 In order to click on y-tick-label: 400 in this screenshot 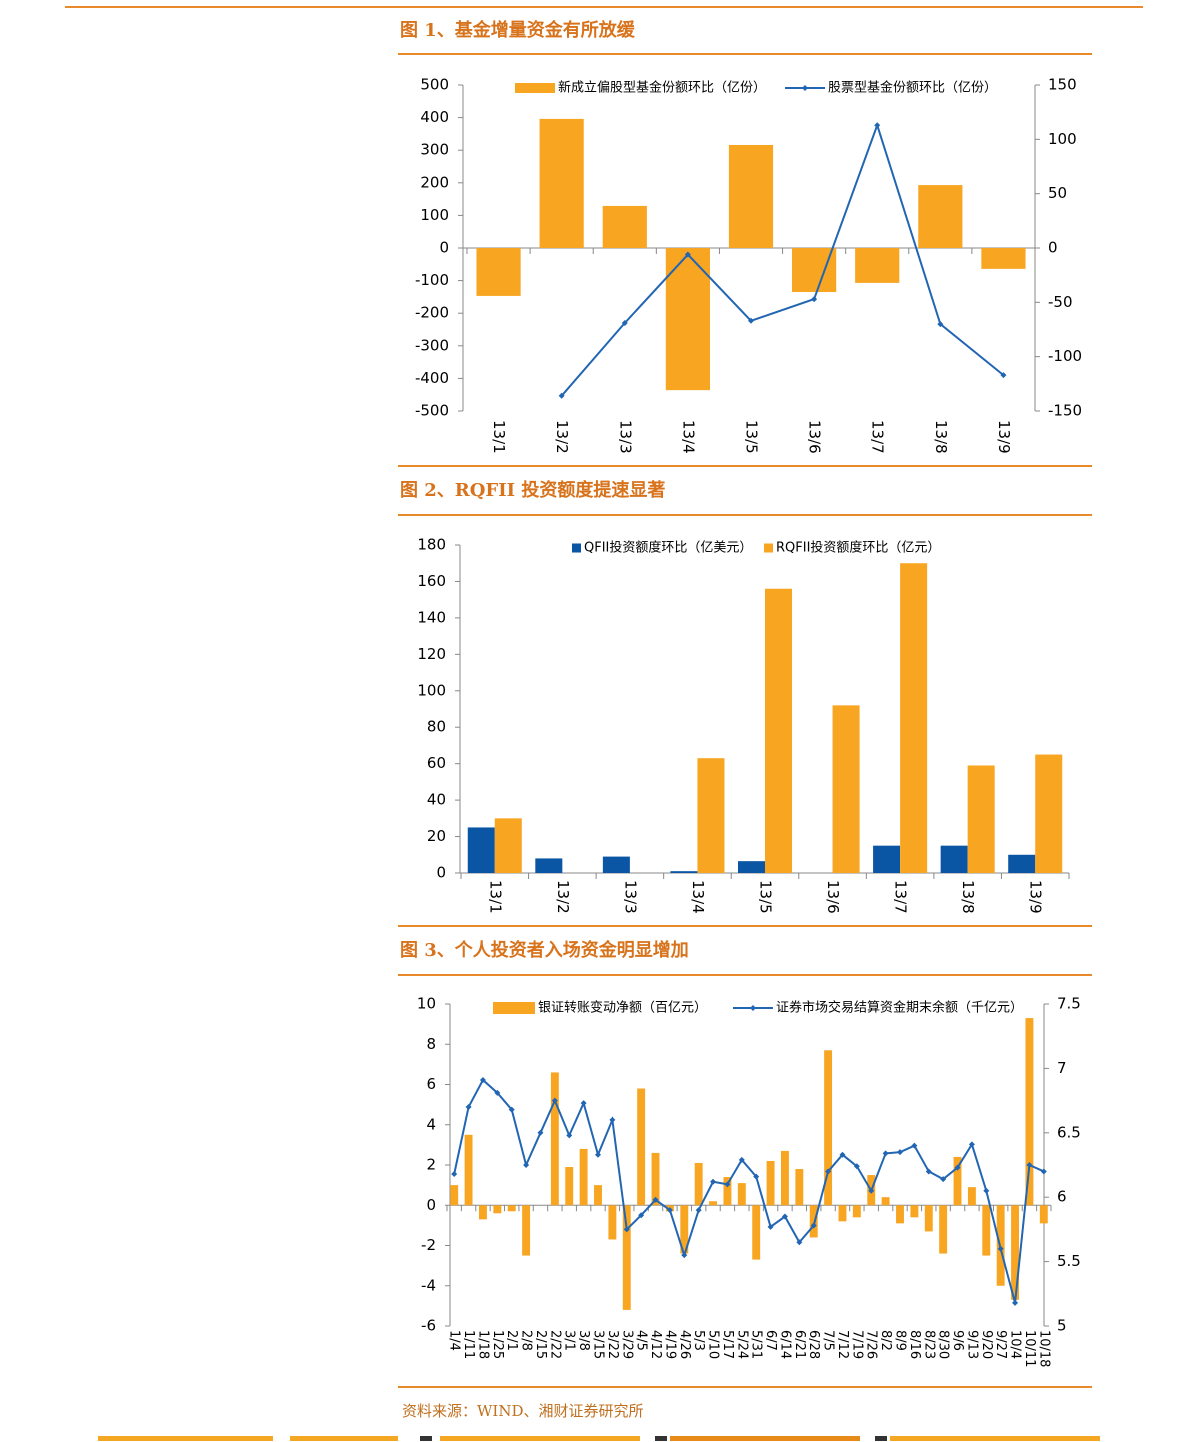, I will do `click(434, 117)`.